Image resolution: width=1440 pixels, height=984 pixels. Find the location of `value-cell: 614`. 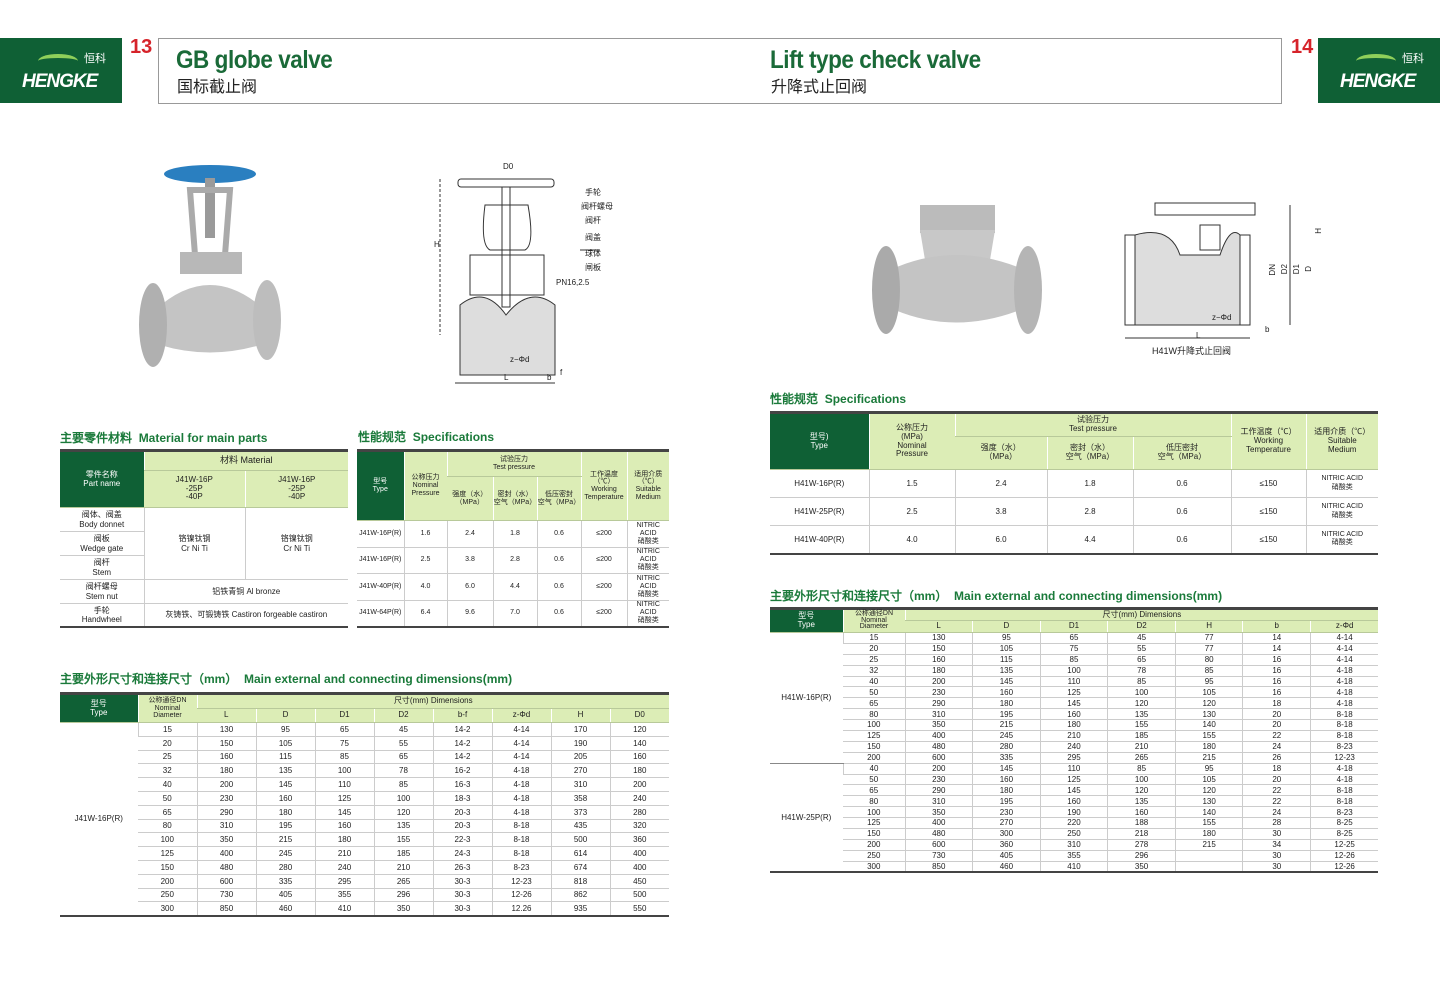

value-cell: 614 is located at coordinates (580, 853).